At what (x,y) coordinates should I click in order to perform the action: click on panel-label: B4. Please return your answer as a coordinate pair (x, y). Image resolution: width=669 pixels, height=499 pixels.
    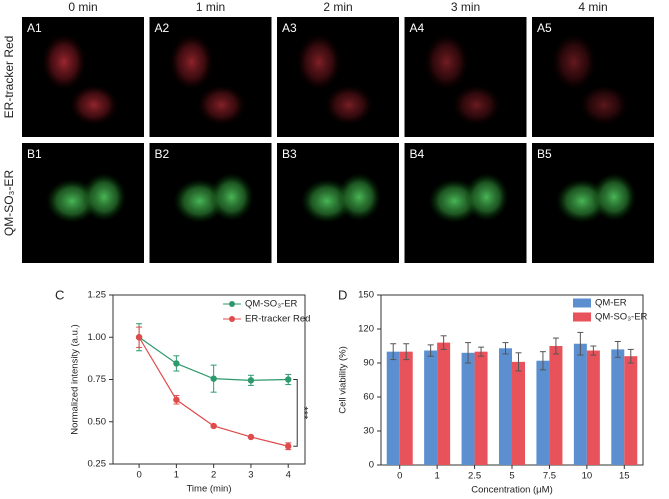
    Looking at the image, I should click on (417, 154).